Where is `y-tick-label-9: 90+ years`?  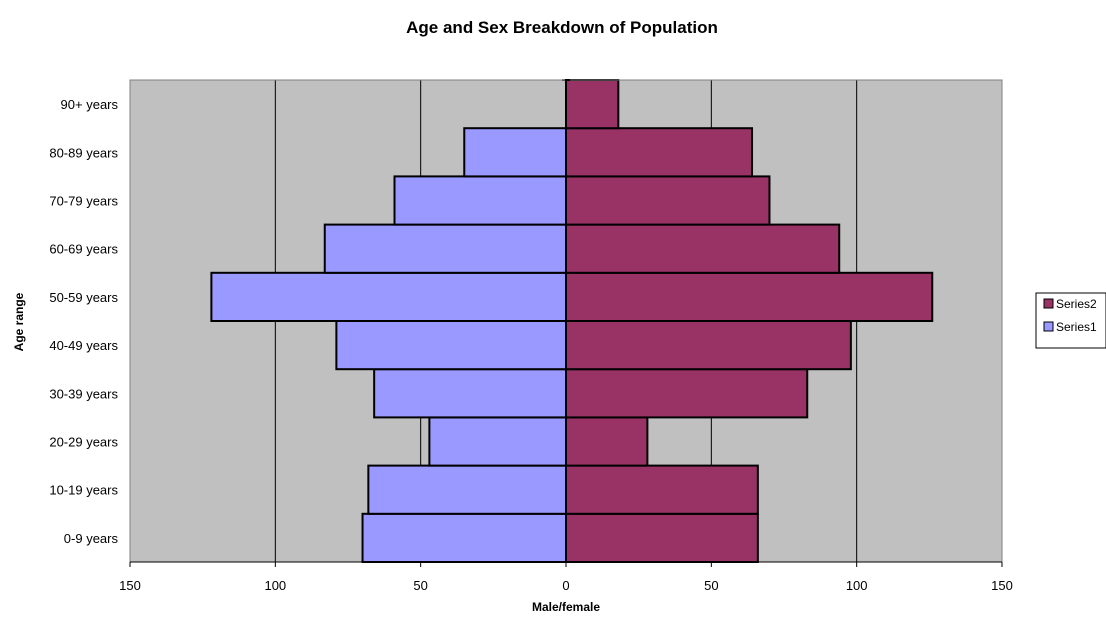 y-tick-label-9: 90+ years is located at coordinates (90, 104).